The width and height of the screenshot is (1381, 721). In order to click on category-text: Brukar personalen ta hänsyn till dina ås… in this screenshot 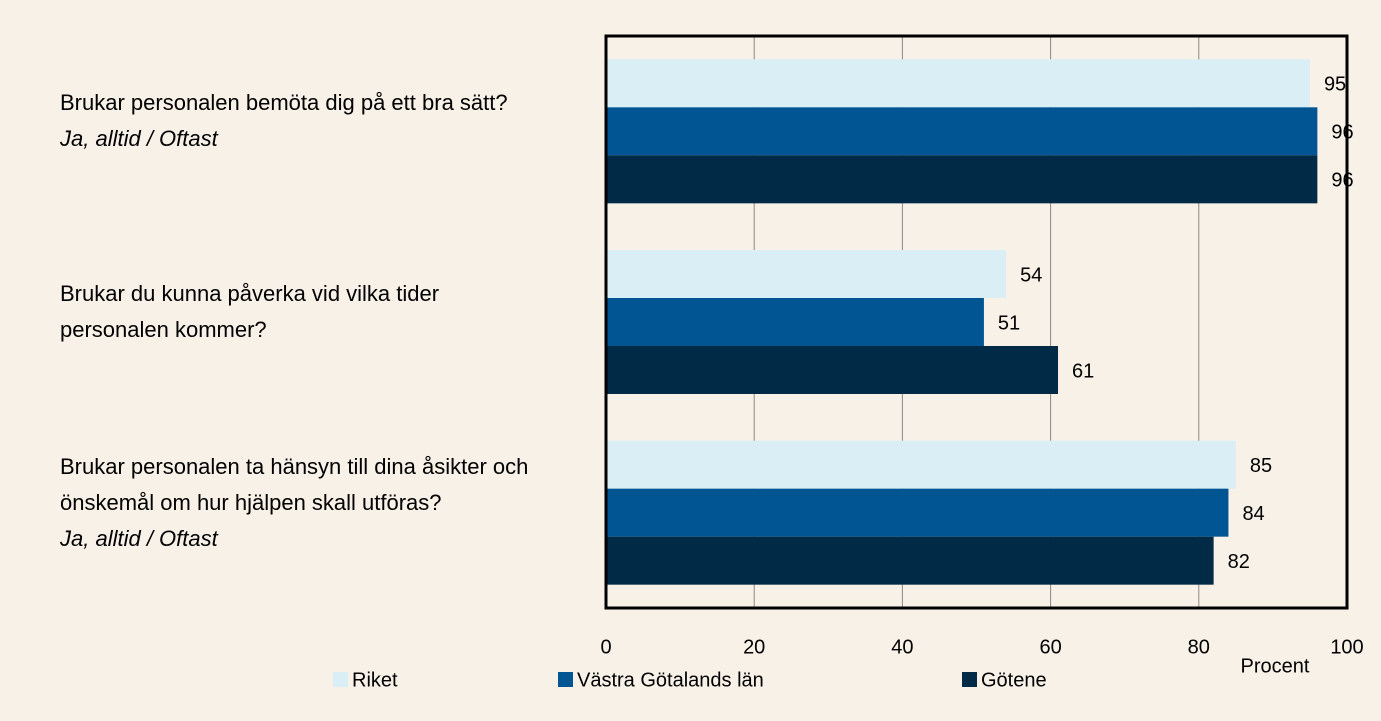, I will do `click(294, 484)`.